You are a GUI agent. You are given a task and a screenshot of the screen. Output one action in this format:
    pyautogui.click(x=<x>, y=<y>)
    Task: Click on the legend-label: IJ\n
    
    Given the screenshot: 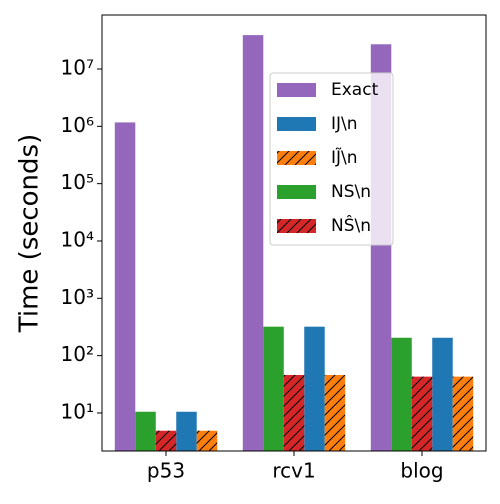 What is the action you would take?
    pyautogui.click(x=344, y=124)
    